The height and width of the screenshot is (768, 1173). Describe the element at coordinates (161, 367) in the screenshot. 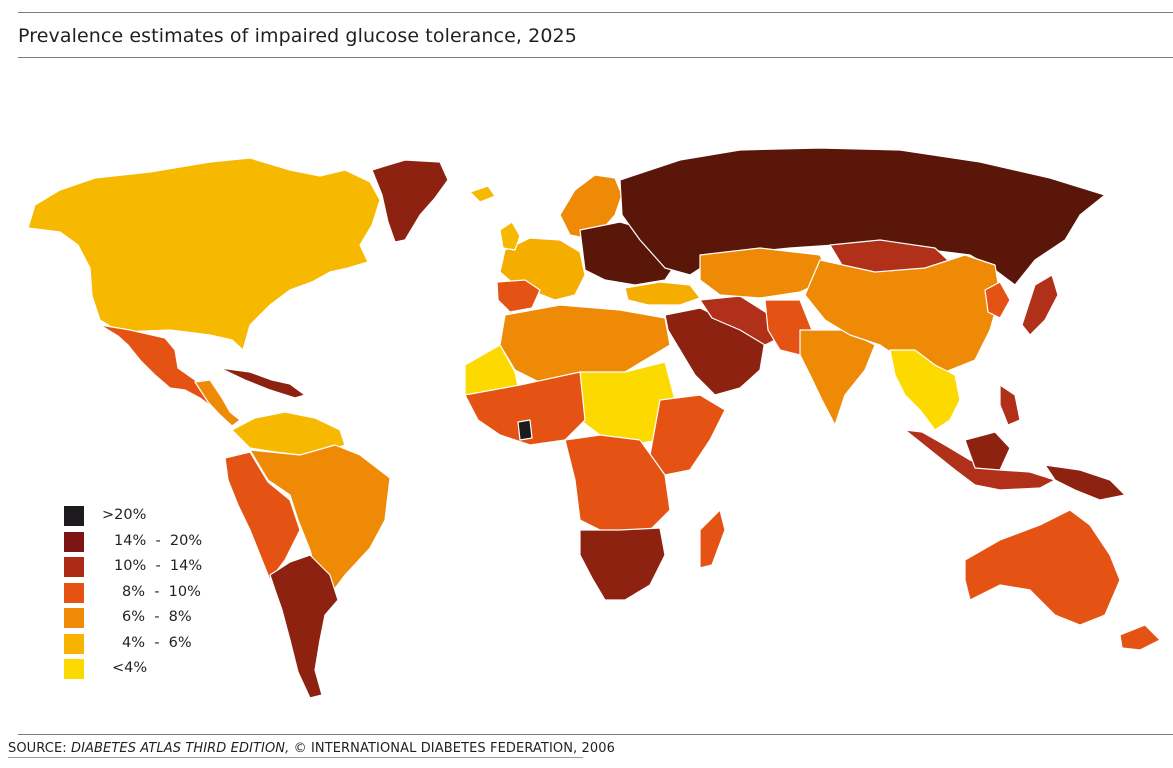

I see `region-mexico` at that location.